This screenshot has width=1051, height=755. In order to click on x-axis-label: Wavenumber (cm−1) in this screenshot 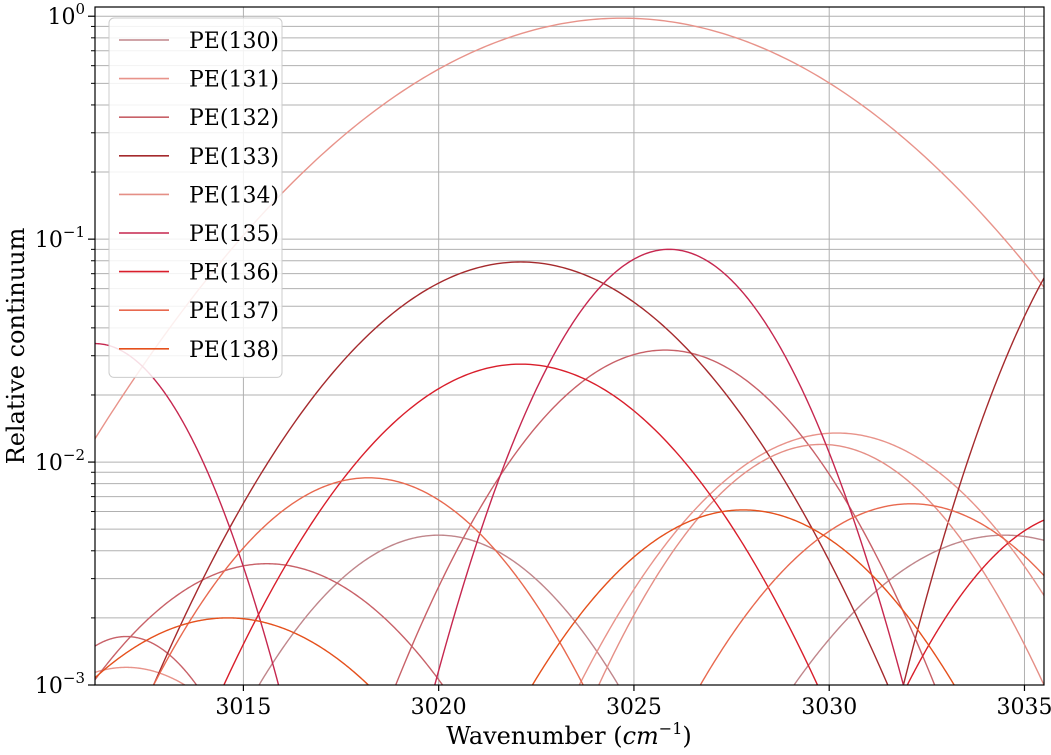, I will do `click(569, 734)`.